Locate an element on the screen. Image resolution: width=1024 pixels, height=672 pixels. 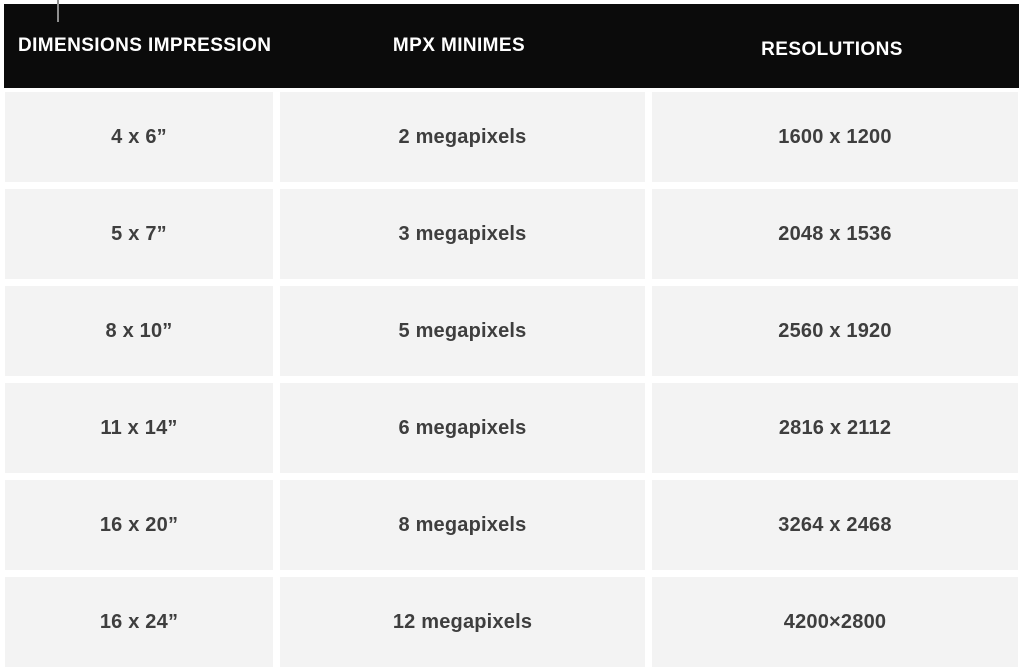
cell-resolution: 4200×2800 is located at coordinates (835, 622).